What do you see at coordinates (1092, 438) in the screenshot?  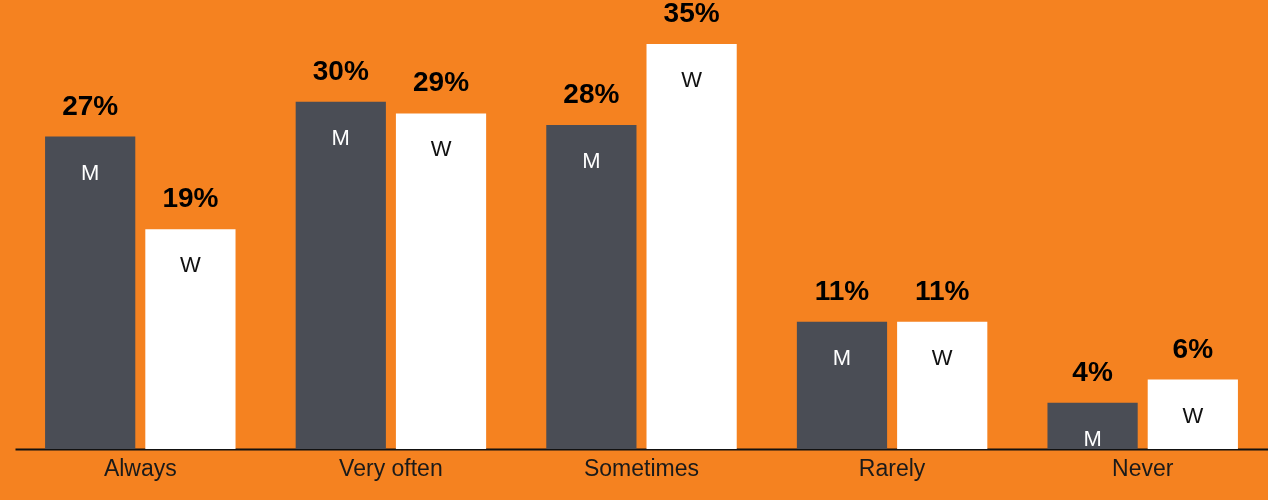 I see `series-label: M` at bounding box center [1092, 438].